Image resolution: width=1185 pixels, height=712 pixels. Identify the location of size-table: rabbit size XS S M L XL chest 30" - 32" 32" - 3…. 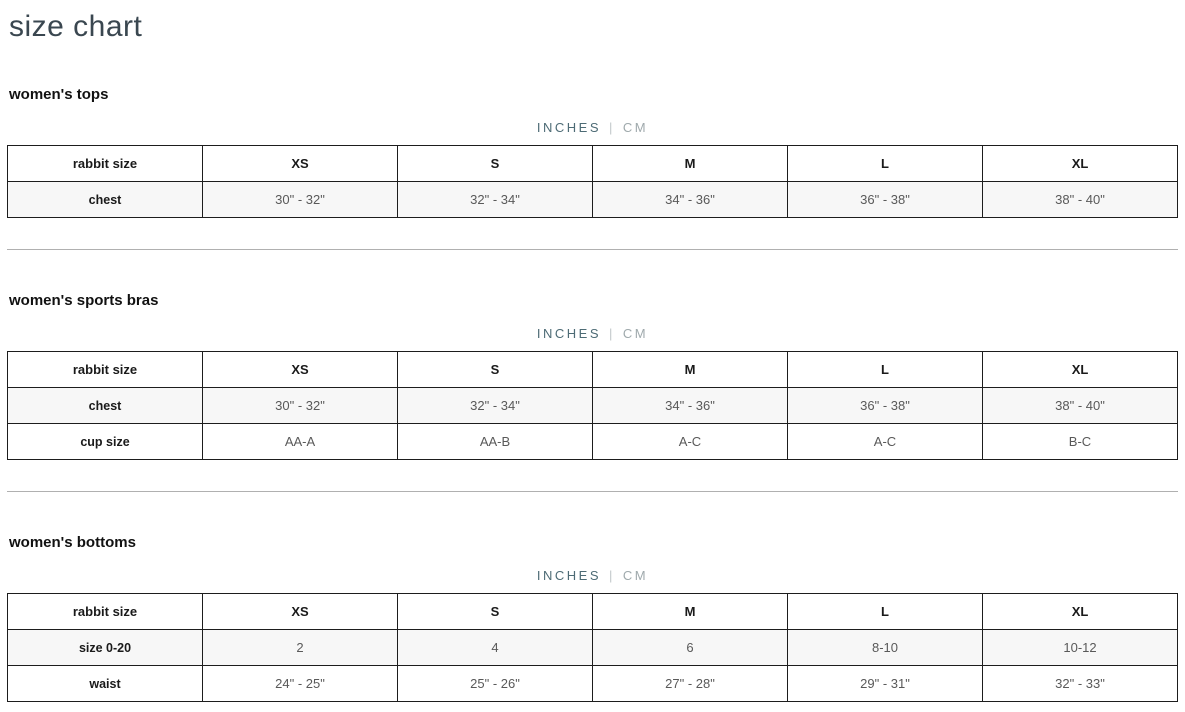
(592, 181).